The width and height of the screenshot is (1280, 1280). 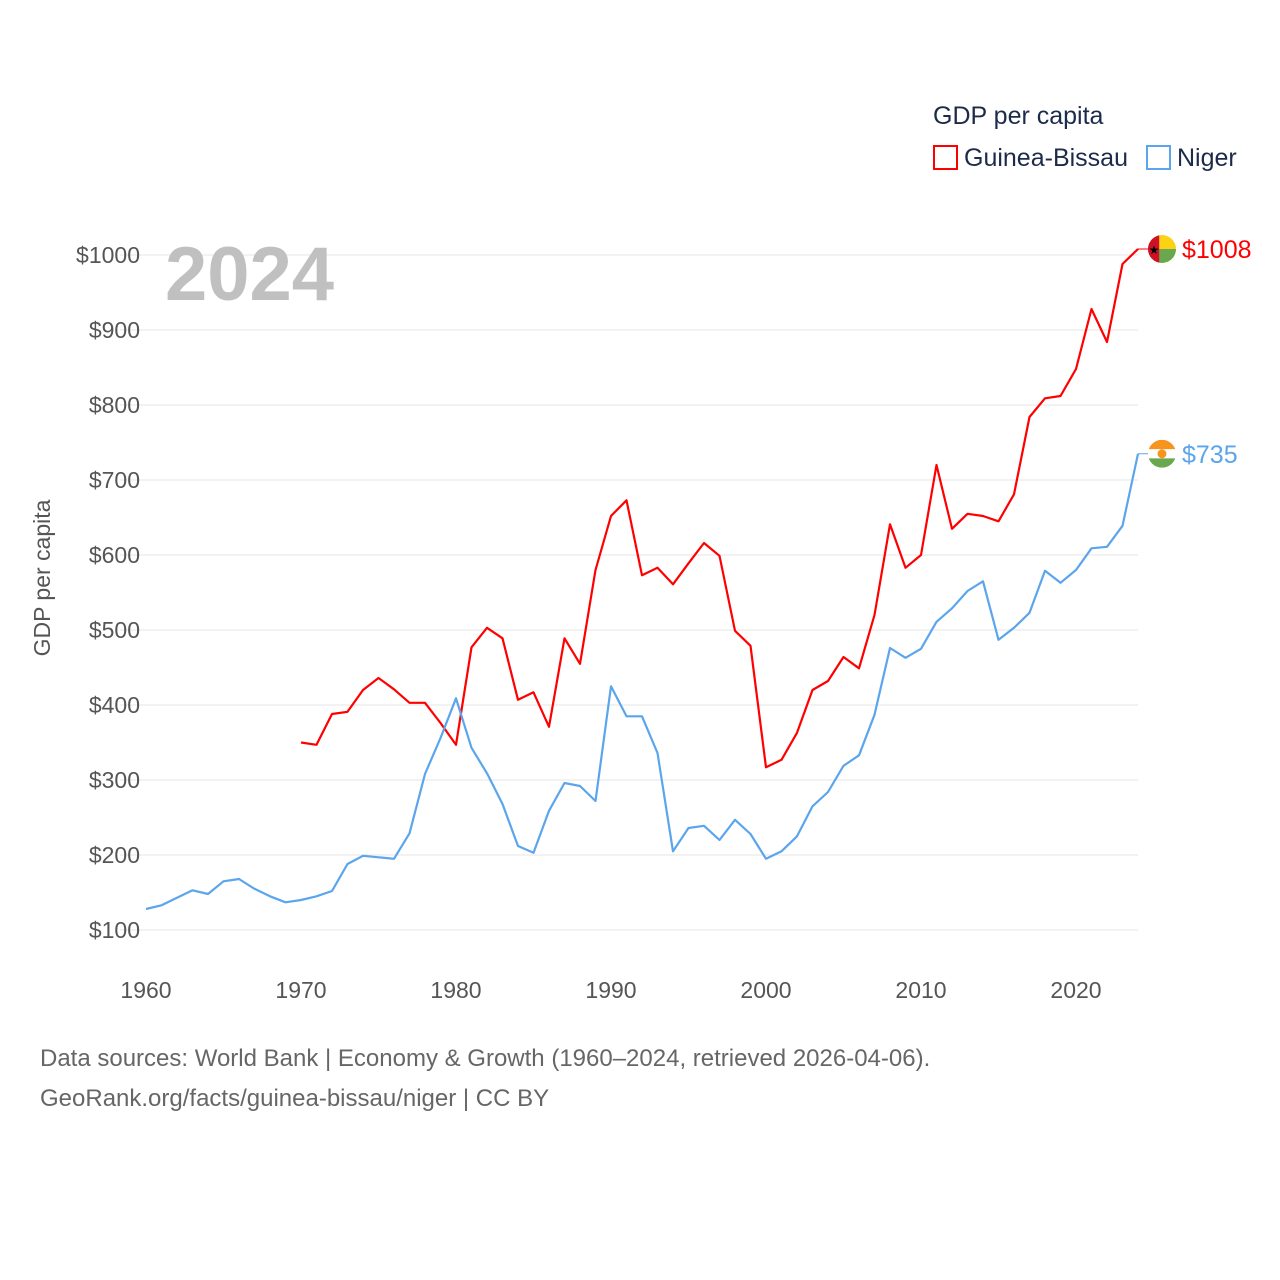 I want to click on y-tick-label: $1000, so click(x=108, y=255).